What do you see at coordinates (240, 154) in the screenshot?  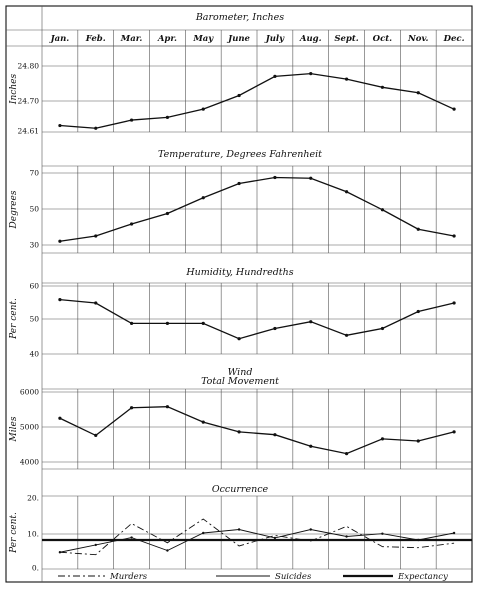 I see `panel-title: Temperature, Degrees Fahrenheit` at bounding box center [240, 154].